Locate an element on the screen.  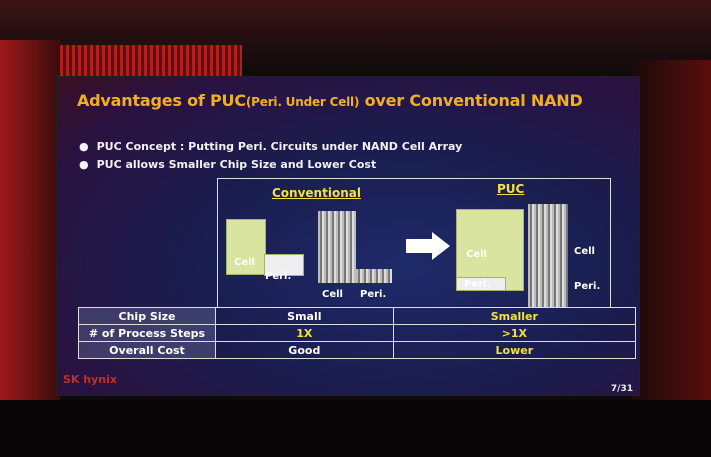
puc-peri-block is located at coordinates (481, 284).